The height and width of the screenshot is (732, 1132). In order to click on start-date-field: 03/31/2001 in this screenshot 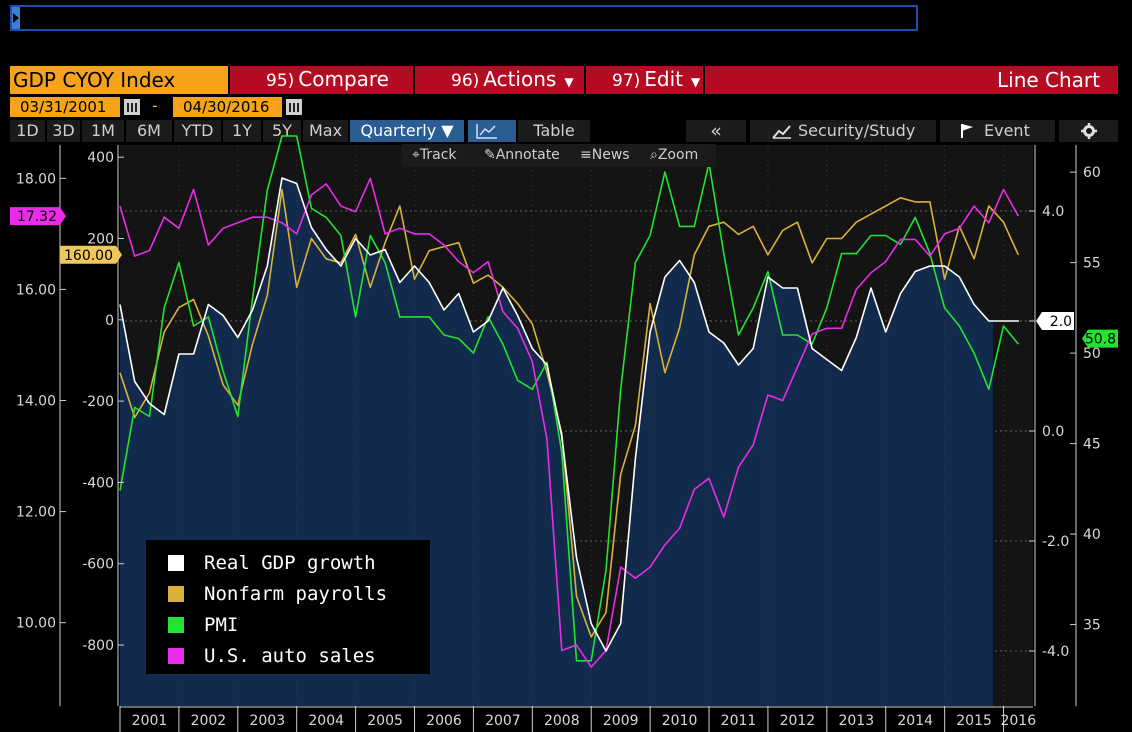, I will do `click(65, 107)`.